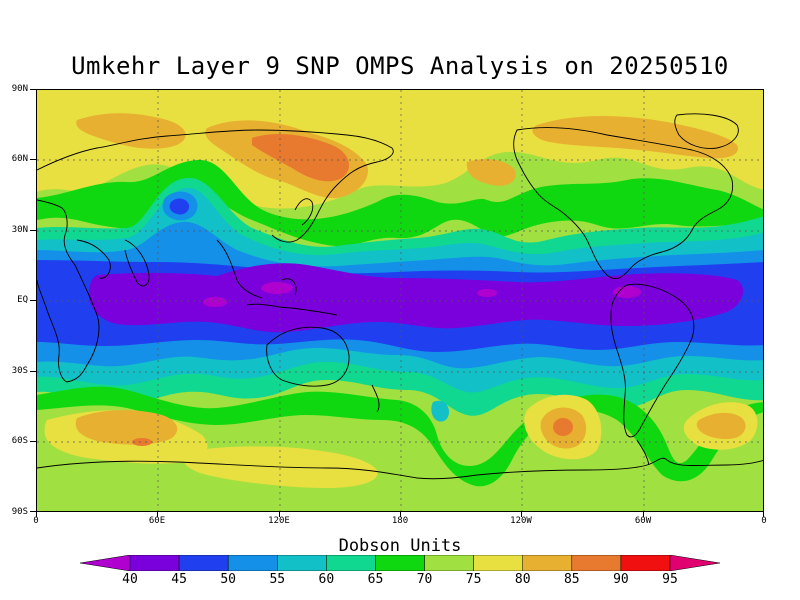 The height and width of the screenshot is (600, 800). Describe the element at coordinates (440, 411) in the screenshot. I see `contour-patch-60-south` at that location.